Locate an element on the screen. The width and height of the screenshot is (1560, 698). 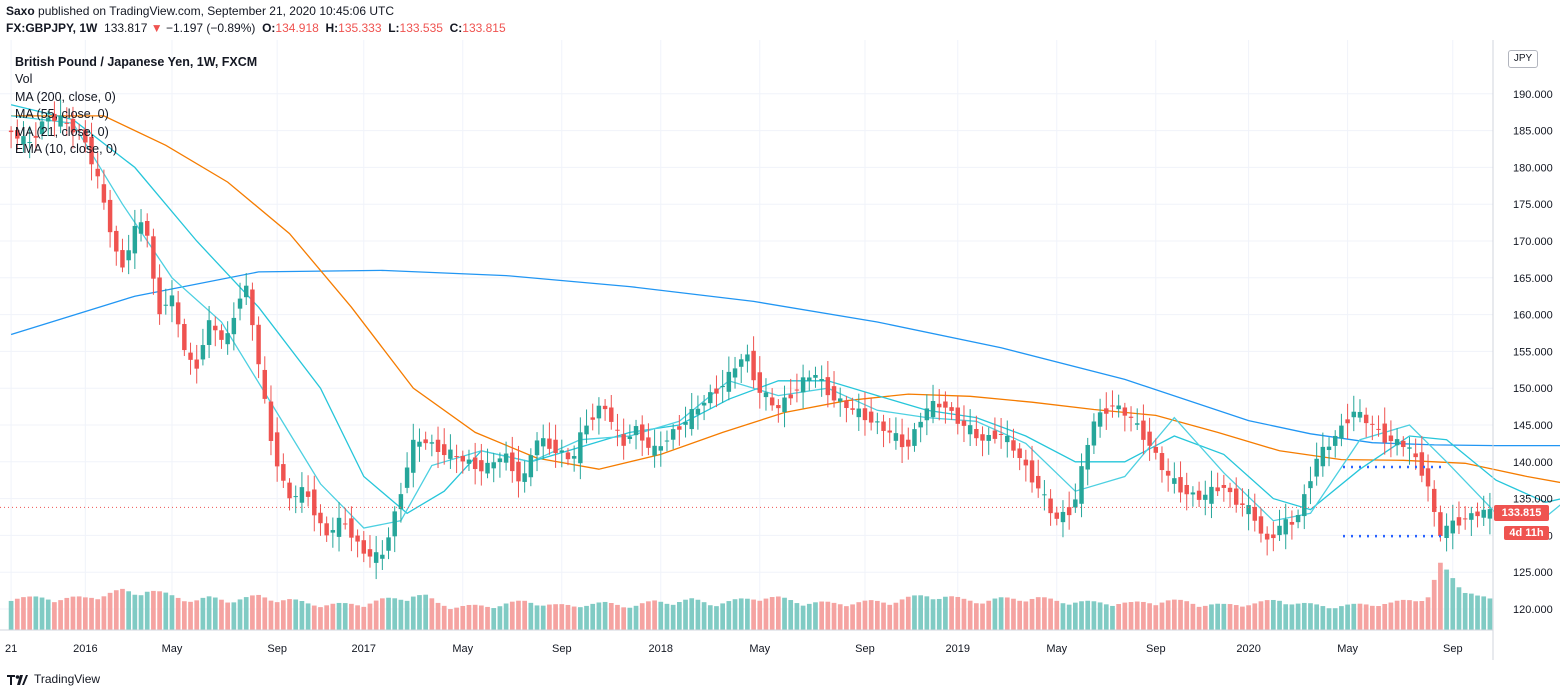
open-label: O: is located at coordinates (269, 28).